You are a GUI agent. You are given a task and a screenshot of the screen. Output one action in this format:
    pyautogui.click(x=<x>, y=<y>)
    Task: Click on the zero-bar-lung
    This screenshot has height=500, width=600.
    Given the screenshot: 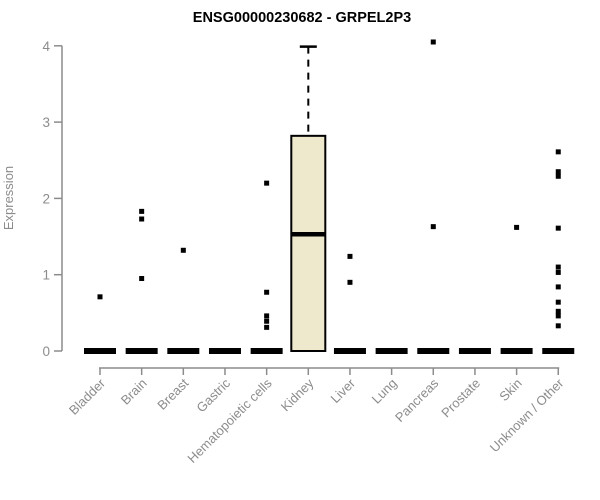 What is the action you would take?
    pyautogui.click(x=391, y=351)
    